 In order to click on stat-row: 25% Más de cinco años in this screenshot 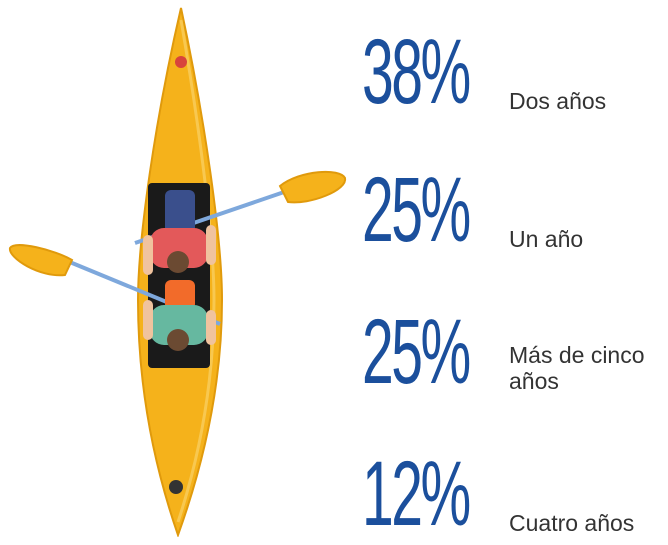, I will do `click(510, 352)`.